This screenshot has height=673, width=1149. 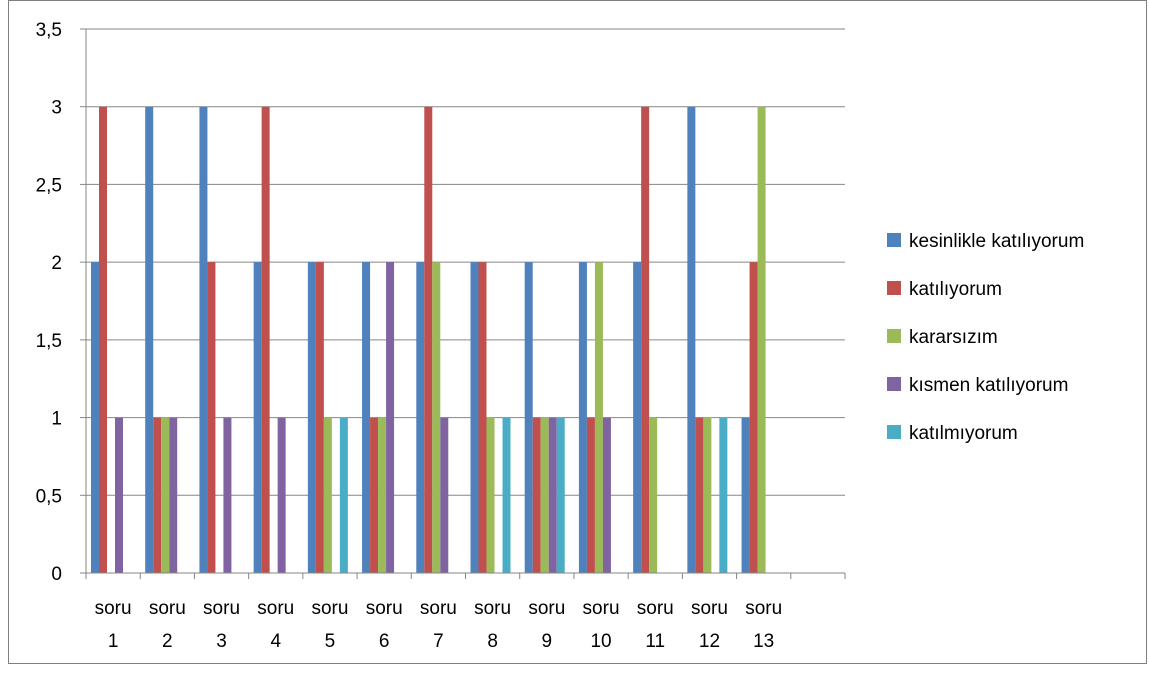 What do you see at coordinates (953, 337) in the screenshot?
I see `legend-label: kararsızım` at bounding box center [953, 337].